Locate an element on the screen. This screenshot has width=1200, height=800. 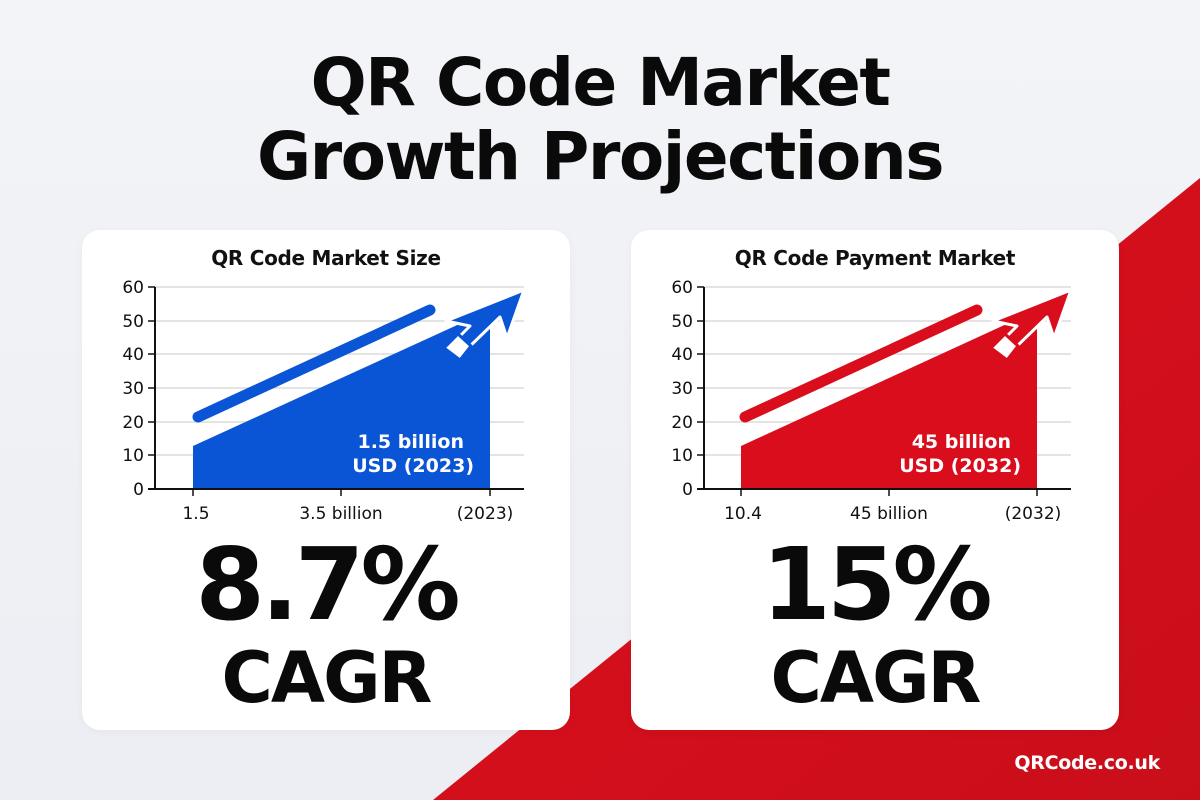
svg-text: 10.4 is located at coordinates (743, 514).